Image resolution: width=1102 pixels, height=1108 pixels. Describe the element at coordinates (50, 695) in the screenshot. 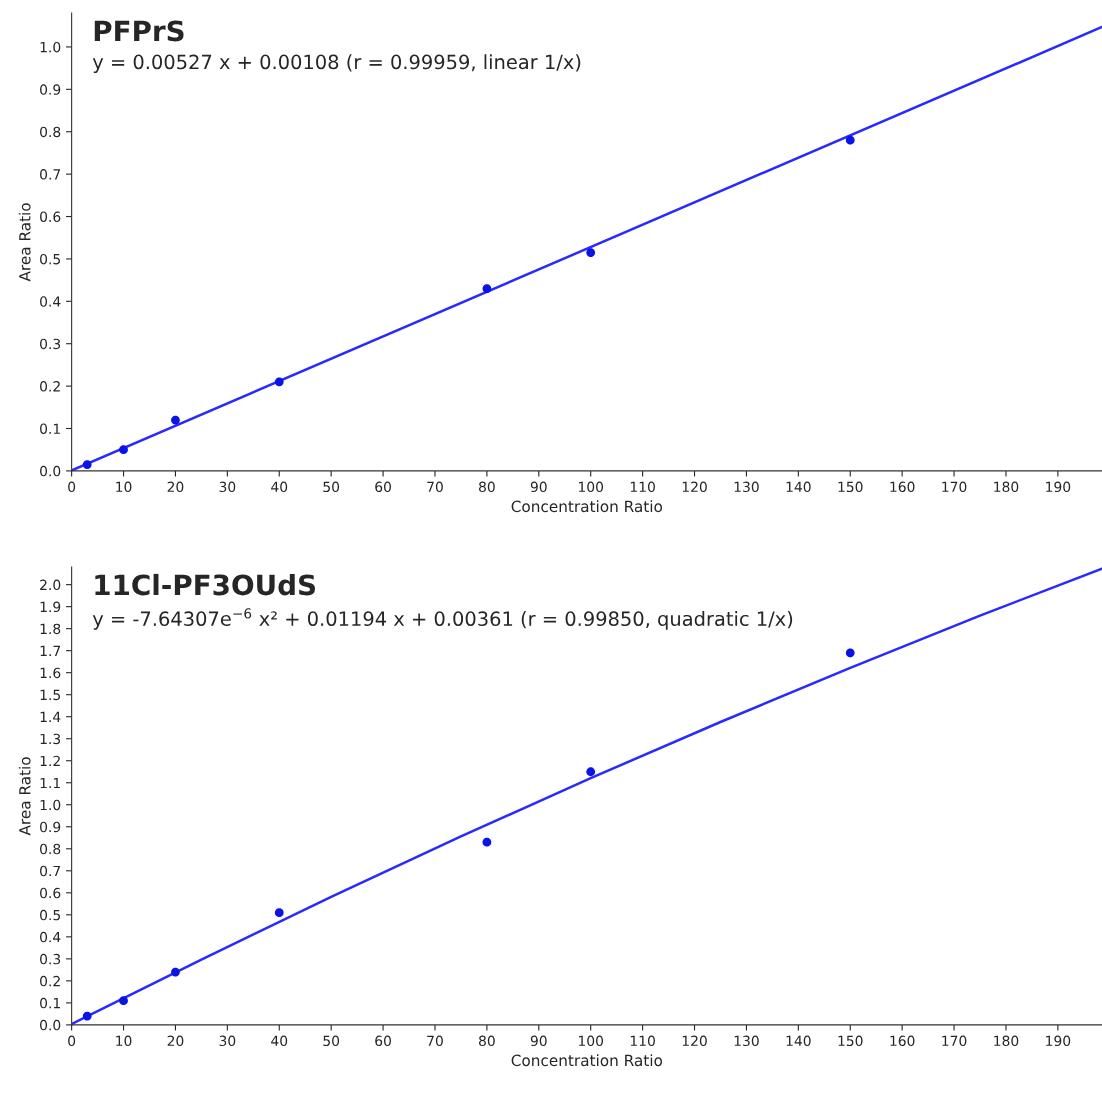

I see `y-tick-label: 1.5` at that location.